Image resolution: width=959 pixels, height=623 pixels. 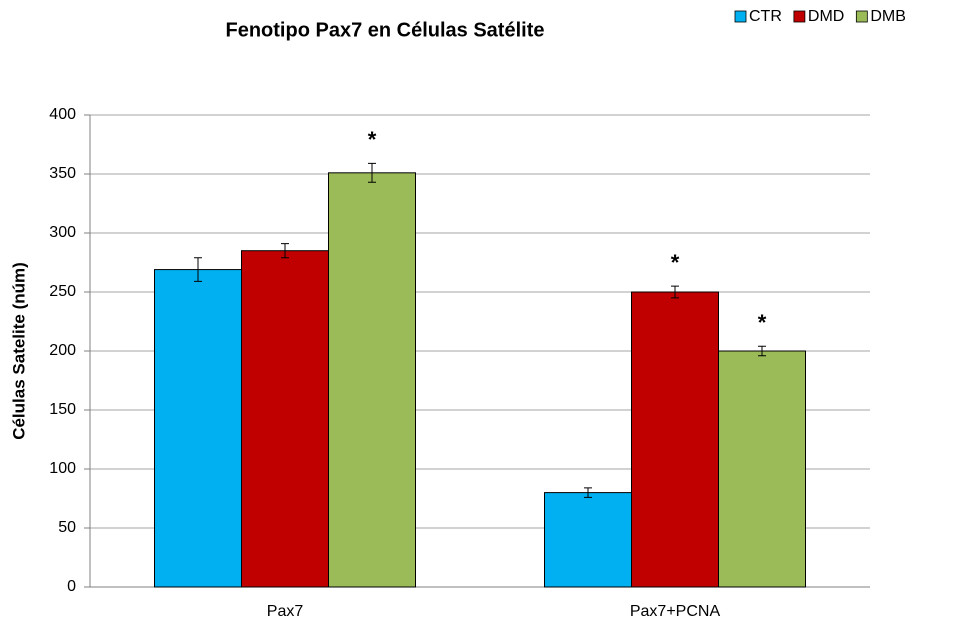 I want to click on y-tick-label: 200, so click(x=62, y=350).